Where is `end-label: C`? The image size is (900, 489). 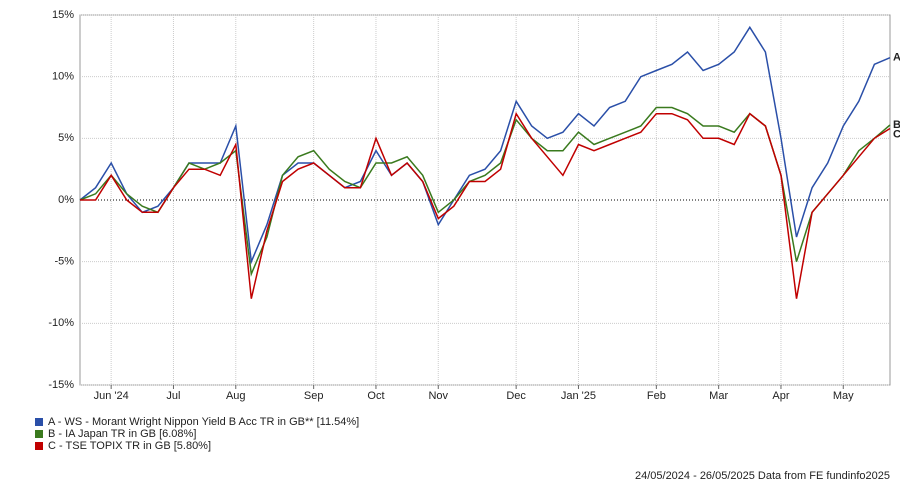
end-label: C is located at coordinates (896, 134).